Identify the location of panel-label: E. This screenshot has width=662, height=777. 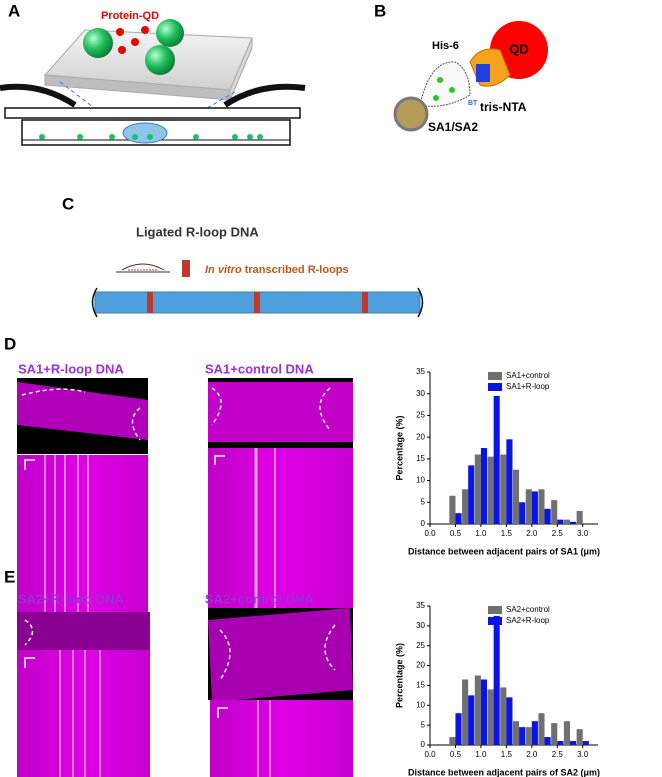
(9, 576).